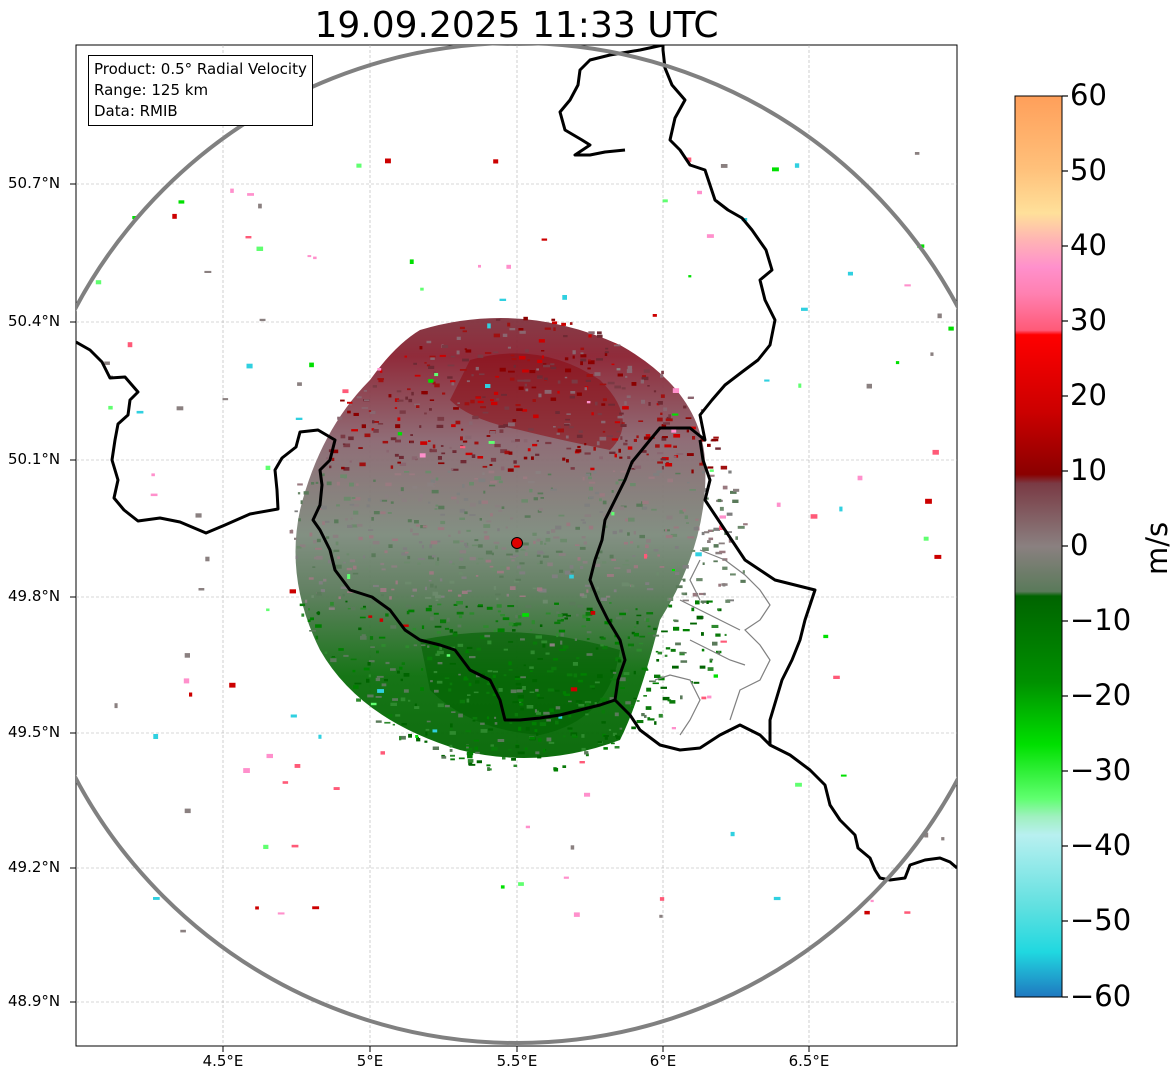 This screenshot has width=1171, height=1081. Describe the element at coordinates (1101, 920) in the screenshot. I see `colorbar-label: −50` at that location.